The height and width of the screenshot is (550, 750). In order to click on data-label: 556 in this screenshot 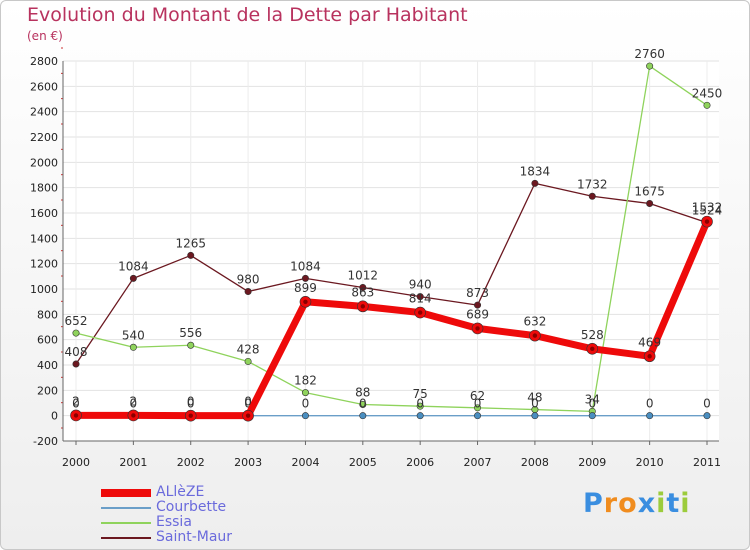, I will do `click(190, 333)`.